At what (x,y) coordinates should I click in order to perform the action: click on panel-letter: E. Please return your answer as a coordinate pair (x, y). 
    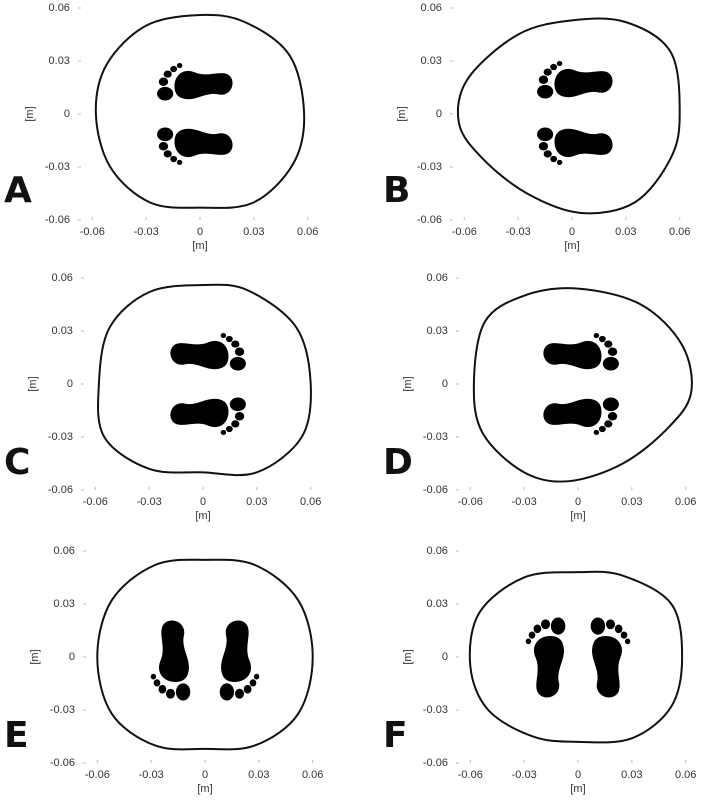
    Looking at the image, I should click on (16, 735).